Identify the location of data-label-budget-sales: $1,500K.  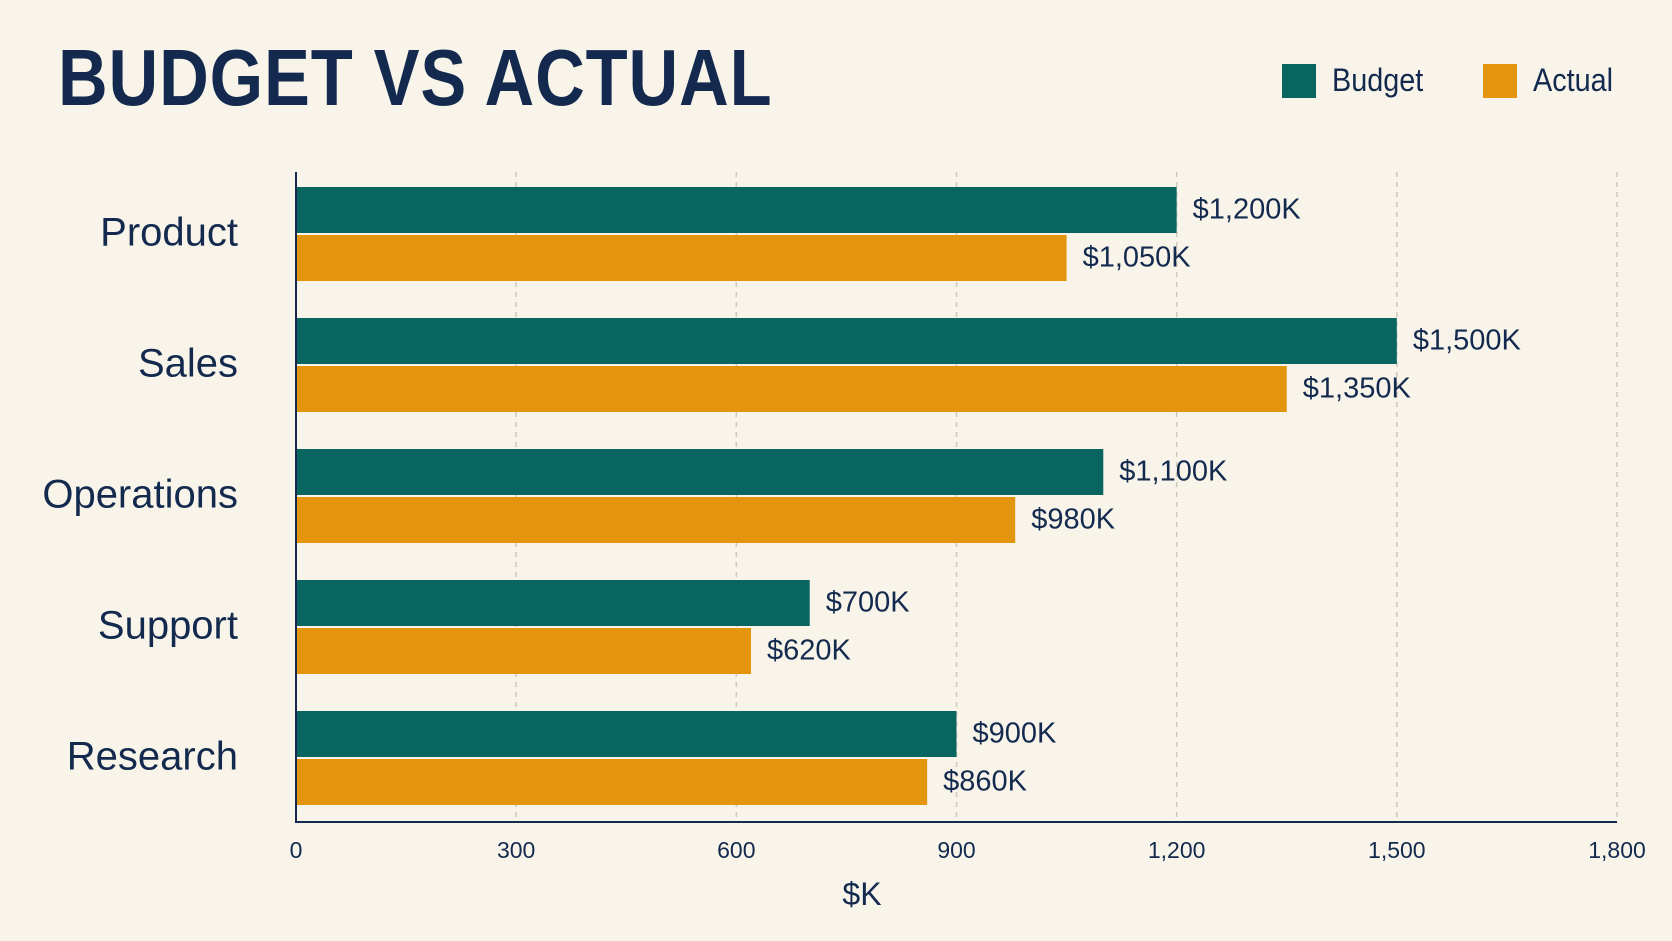
(1467, 341).